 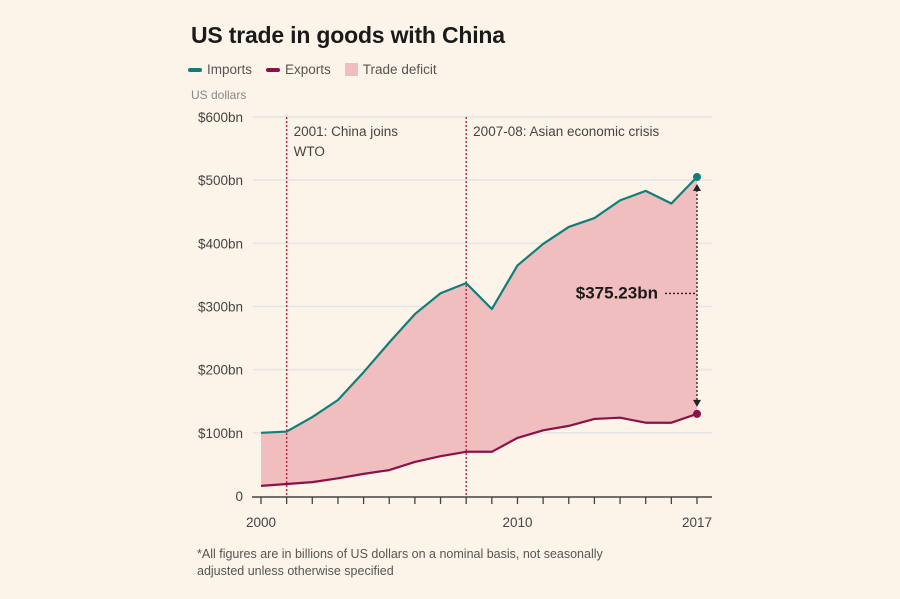 I want to click on y-tick-label: $100bn, so click(x=220, y=433).